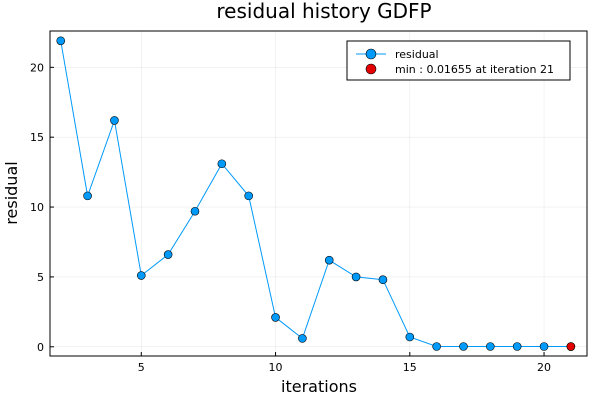 The width and height of the screenshot is (600, 400). I want to click on x-tick-label: 5, so click(141, 367).